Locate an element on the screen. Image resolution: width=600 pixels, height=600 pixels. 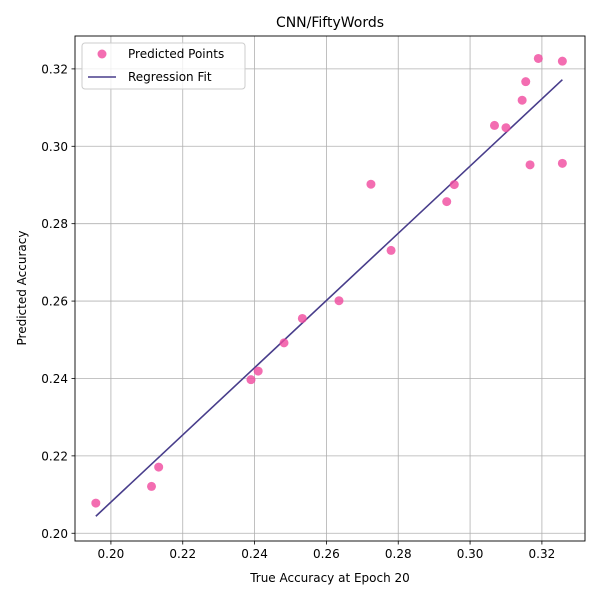
chart-title: CNN/FiftyWords is located at coordinates (330, 23).